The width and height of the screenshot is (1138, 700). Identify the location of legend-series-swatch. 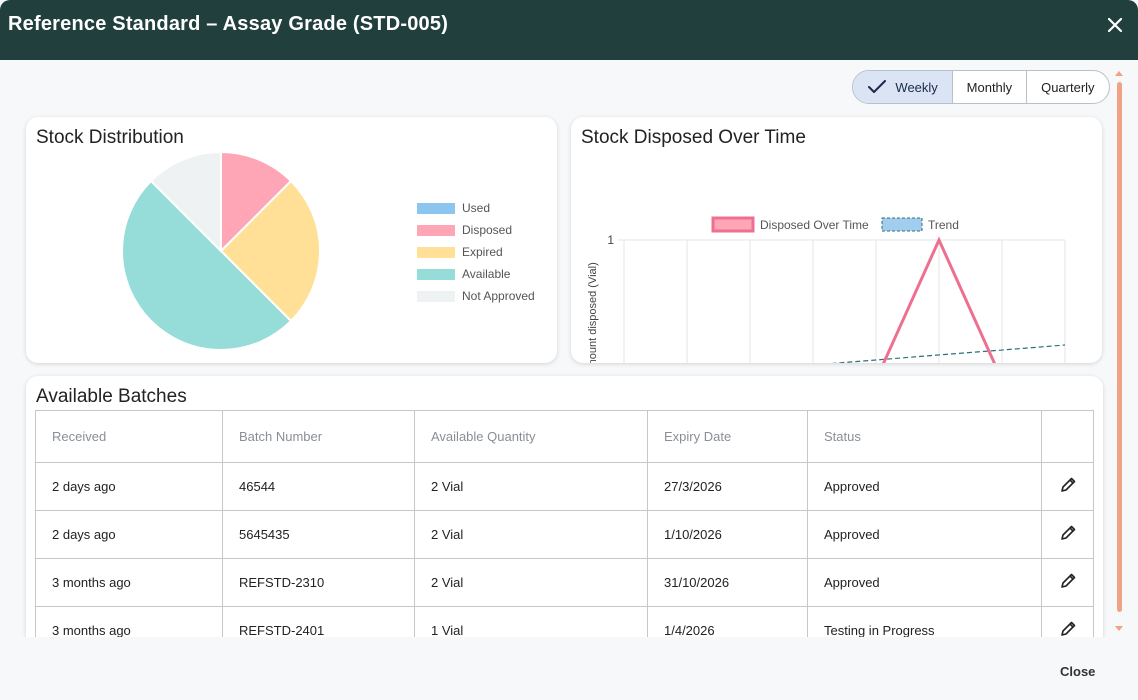
(733, 224).